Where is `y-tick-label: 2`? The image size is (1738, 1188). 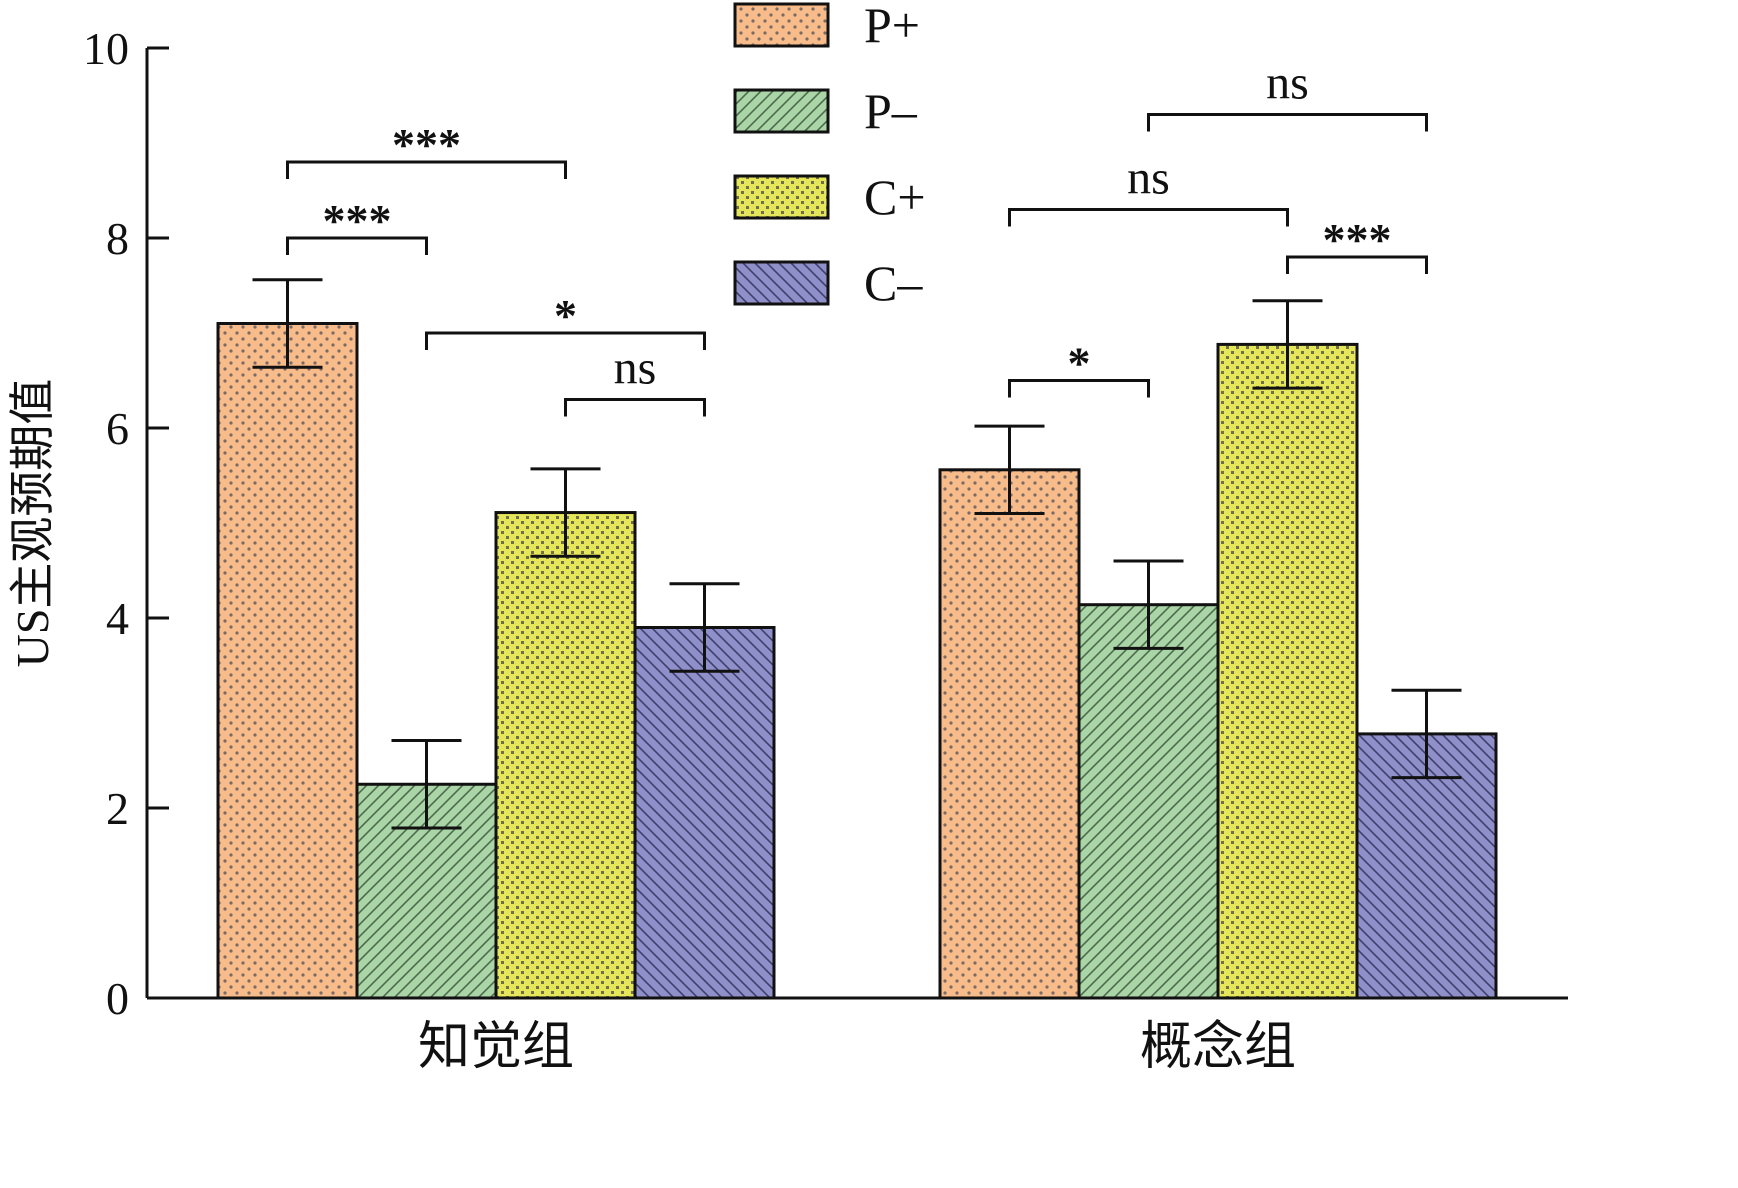
y-tick-label: 2 is located at coordinates (117, 808).